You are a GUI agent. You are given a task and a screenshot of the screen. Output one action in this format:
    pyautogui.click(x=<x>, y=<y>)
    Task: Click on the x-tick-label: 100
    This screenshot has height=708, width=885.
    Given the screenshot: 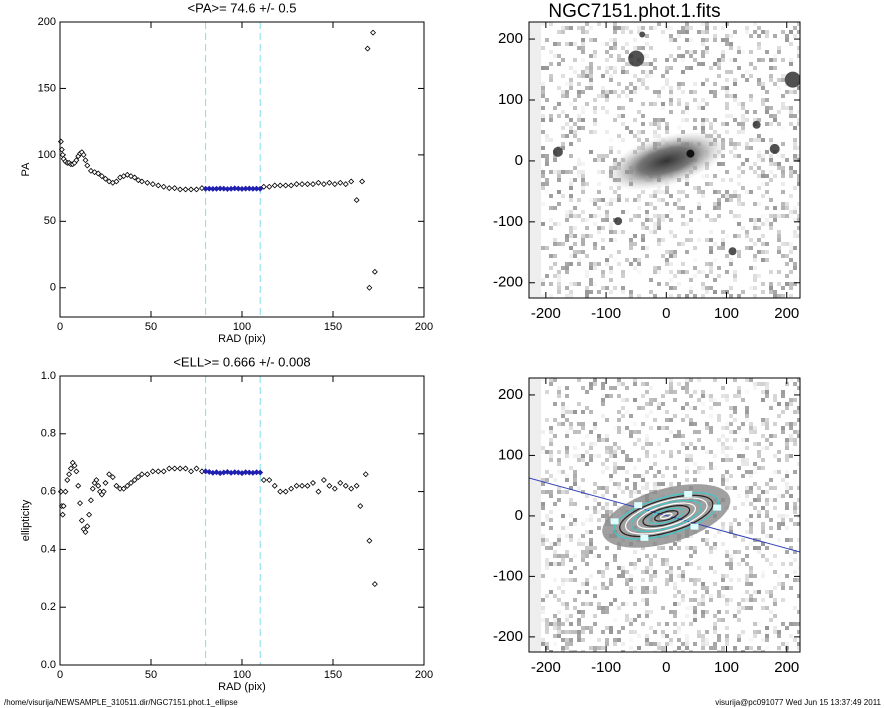 What is the action you would take?
    pyautogui.click(x=242, y=675)
    